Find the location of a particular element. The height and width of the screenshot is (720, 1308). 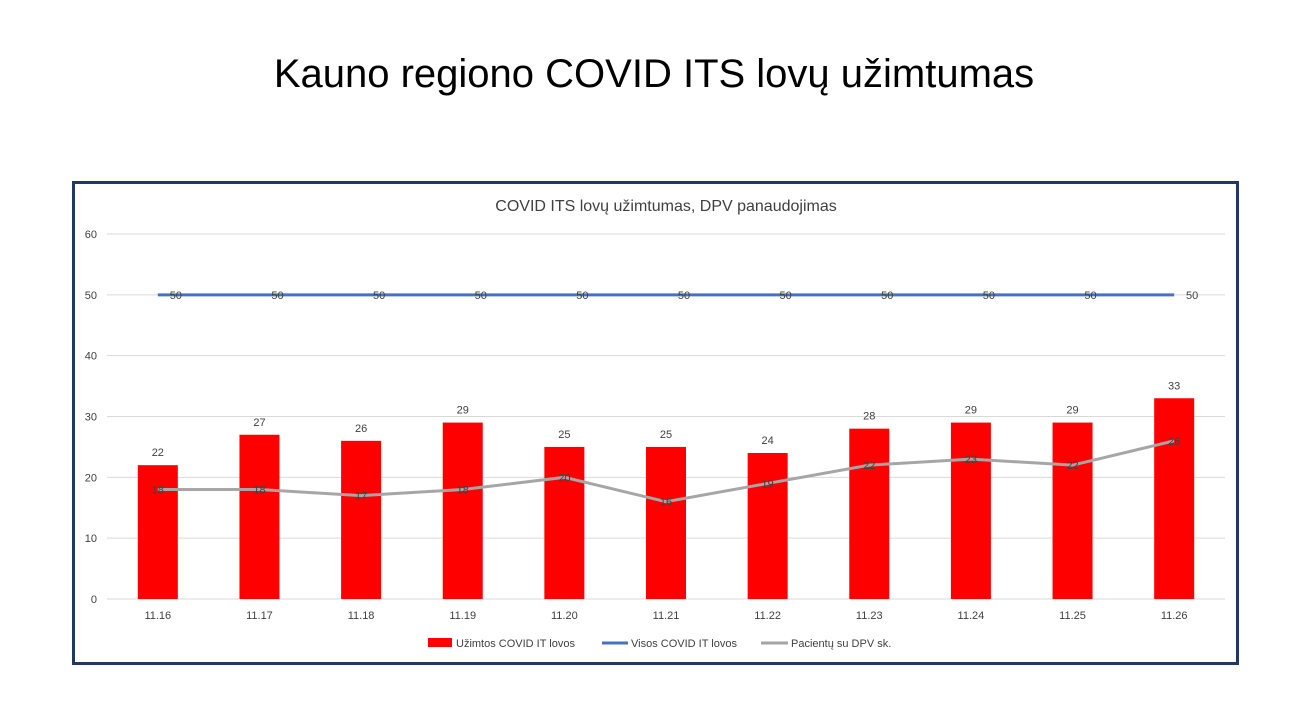

dpv-data-label: 20 is located at coordinates (564, 478).